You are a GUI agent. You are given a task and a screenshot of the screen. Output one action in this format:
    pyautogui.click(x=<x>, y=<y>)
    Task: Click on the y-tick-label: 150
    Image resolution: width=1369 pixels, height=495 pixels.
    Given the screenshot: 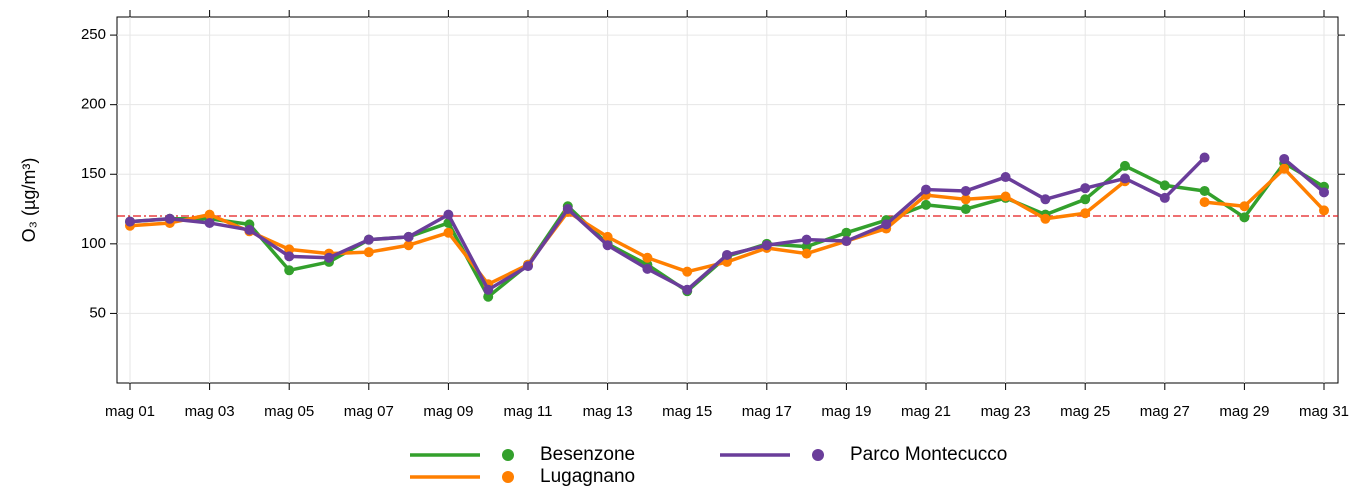 What is the action you would take?
    pyautogui.click(x=93, y=173)
    